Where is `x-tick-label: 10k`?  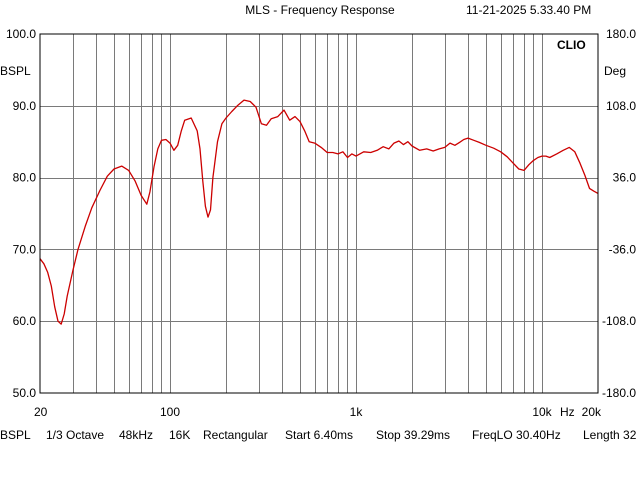 x-tick-label: 10k is located at coordinates (542, 412).